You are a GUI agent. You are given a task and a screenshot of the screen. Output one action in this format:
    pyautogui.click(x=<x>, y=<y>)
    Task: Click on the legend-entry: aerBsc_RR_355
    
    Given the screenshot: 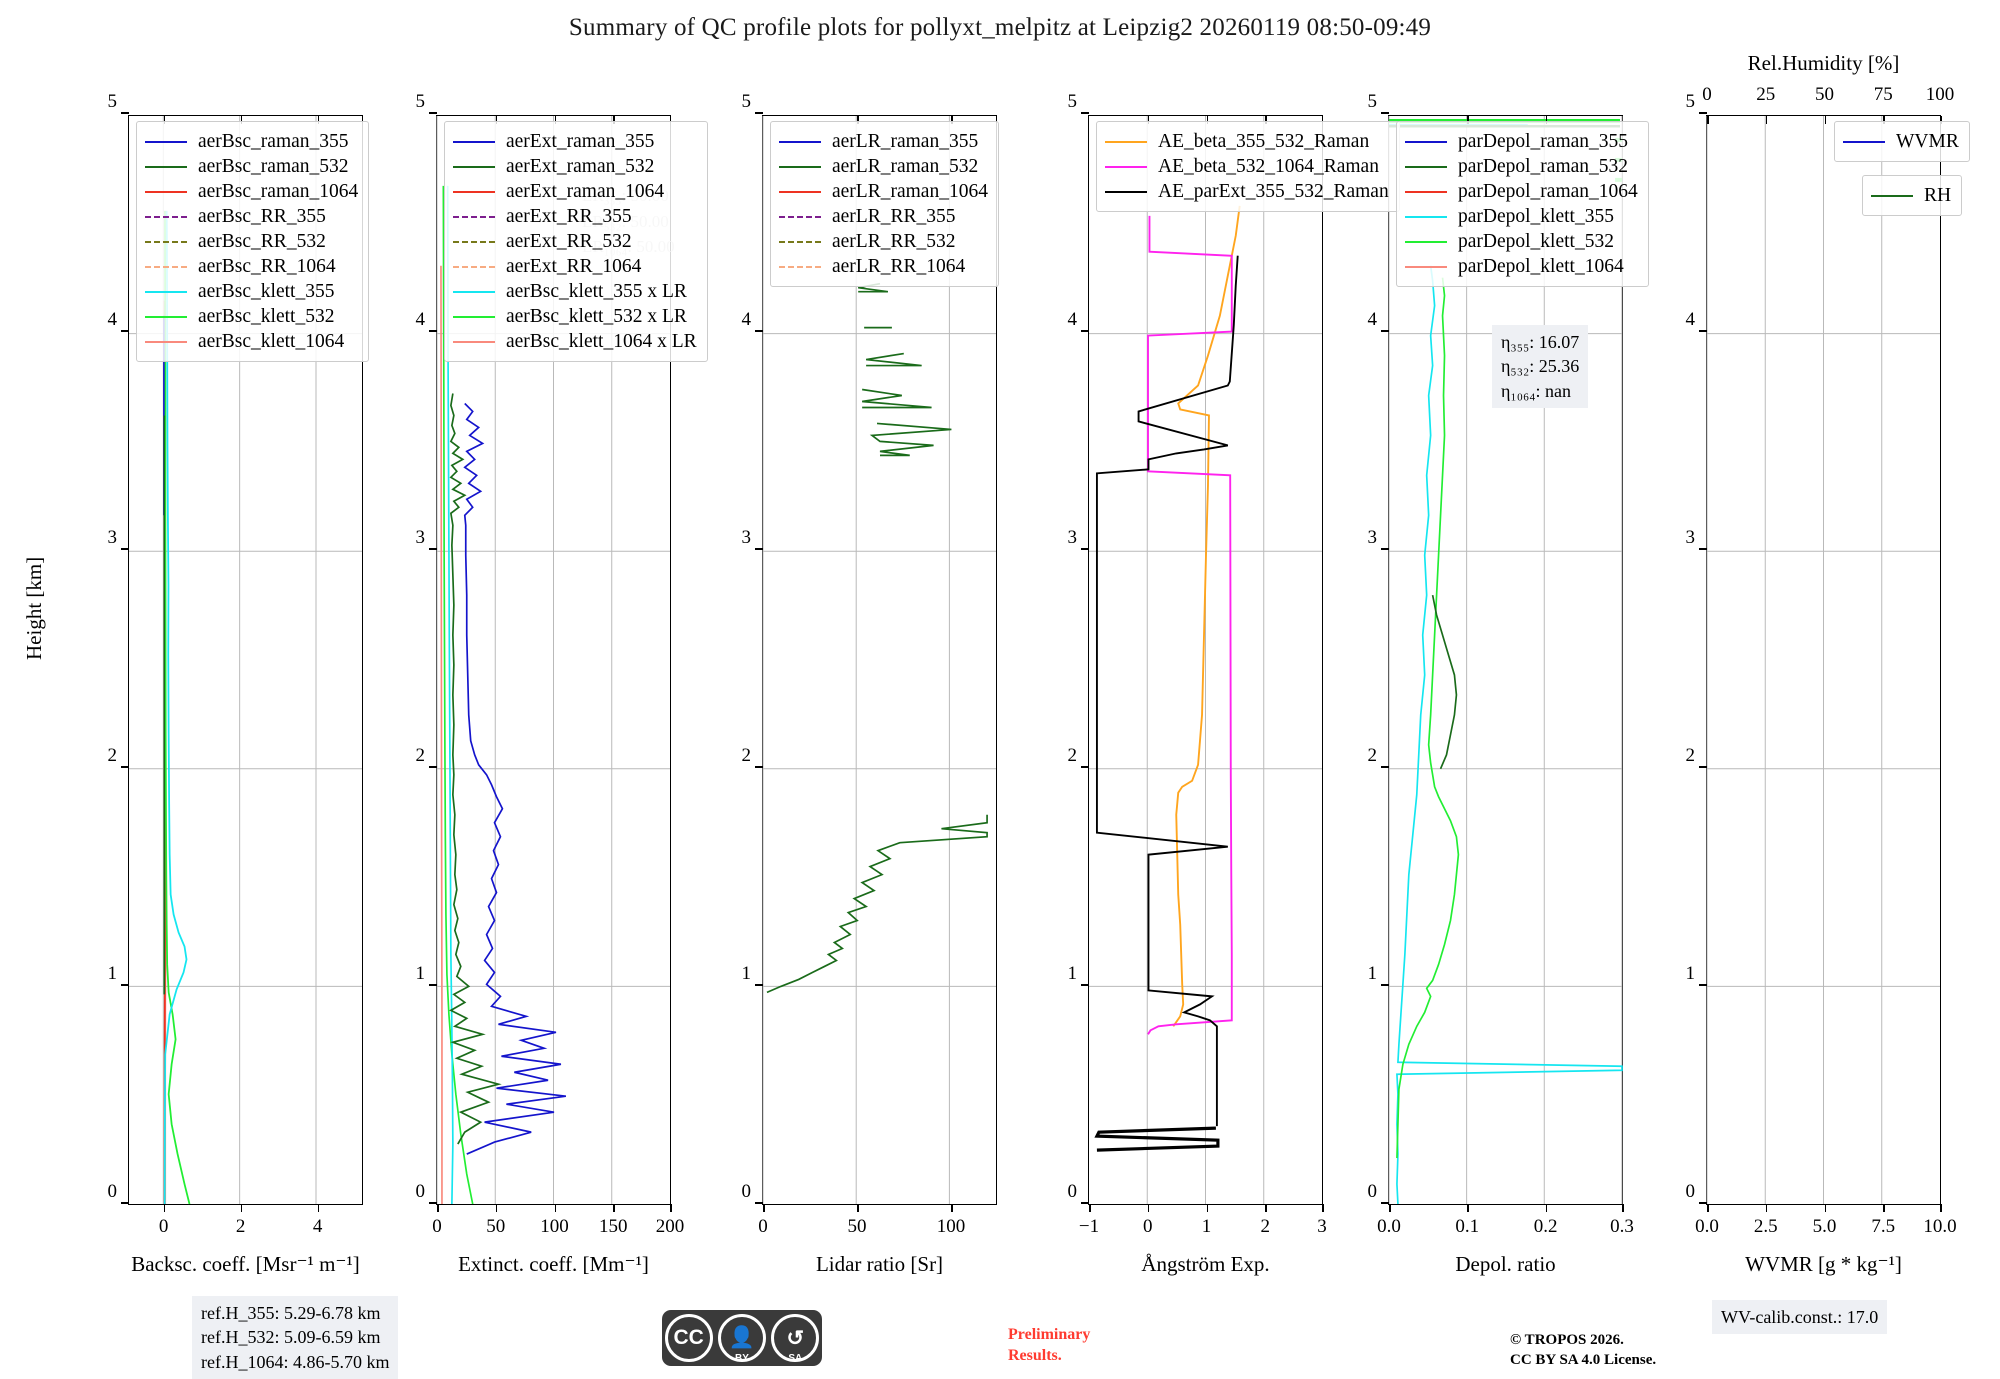 What is the action you would take?
    pyautogui.click(x=251, y=216)
    